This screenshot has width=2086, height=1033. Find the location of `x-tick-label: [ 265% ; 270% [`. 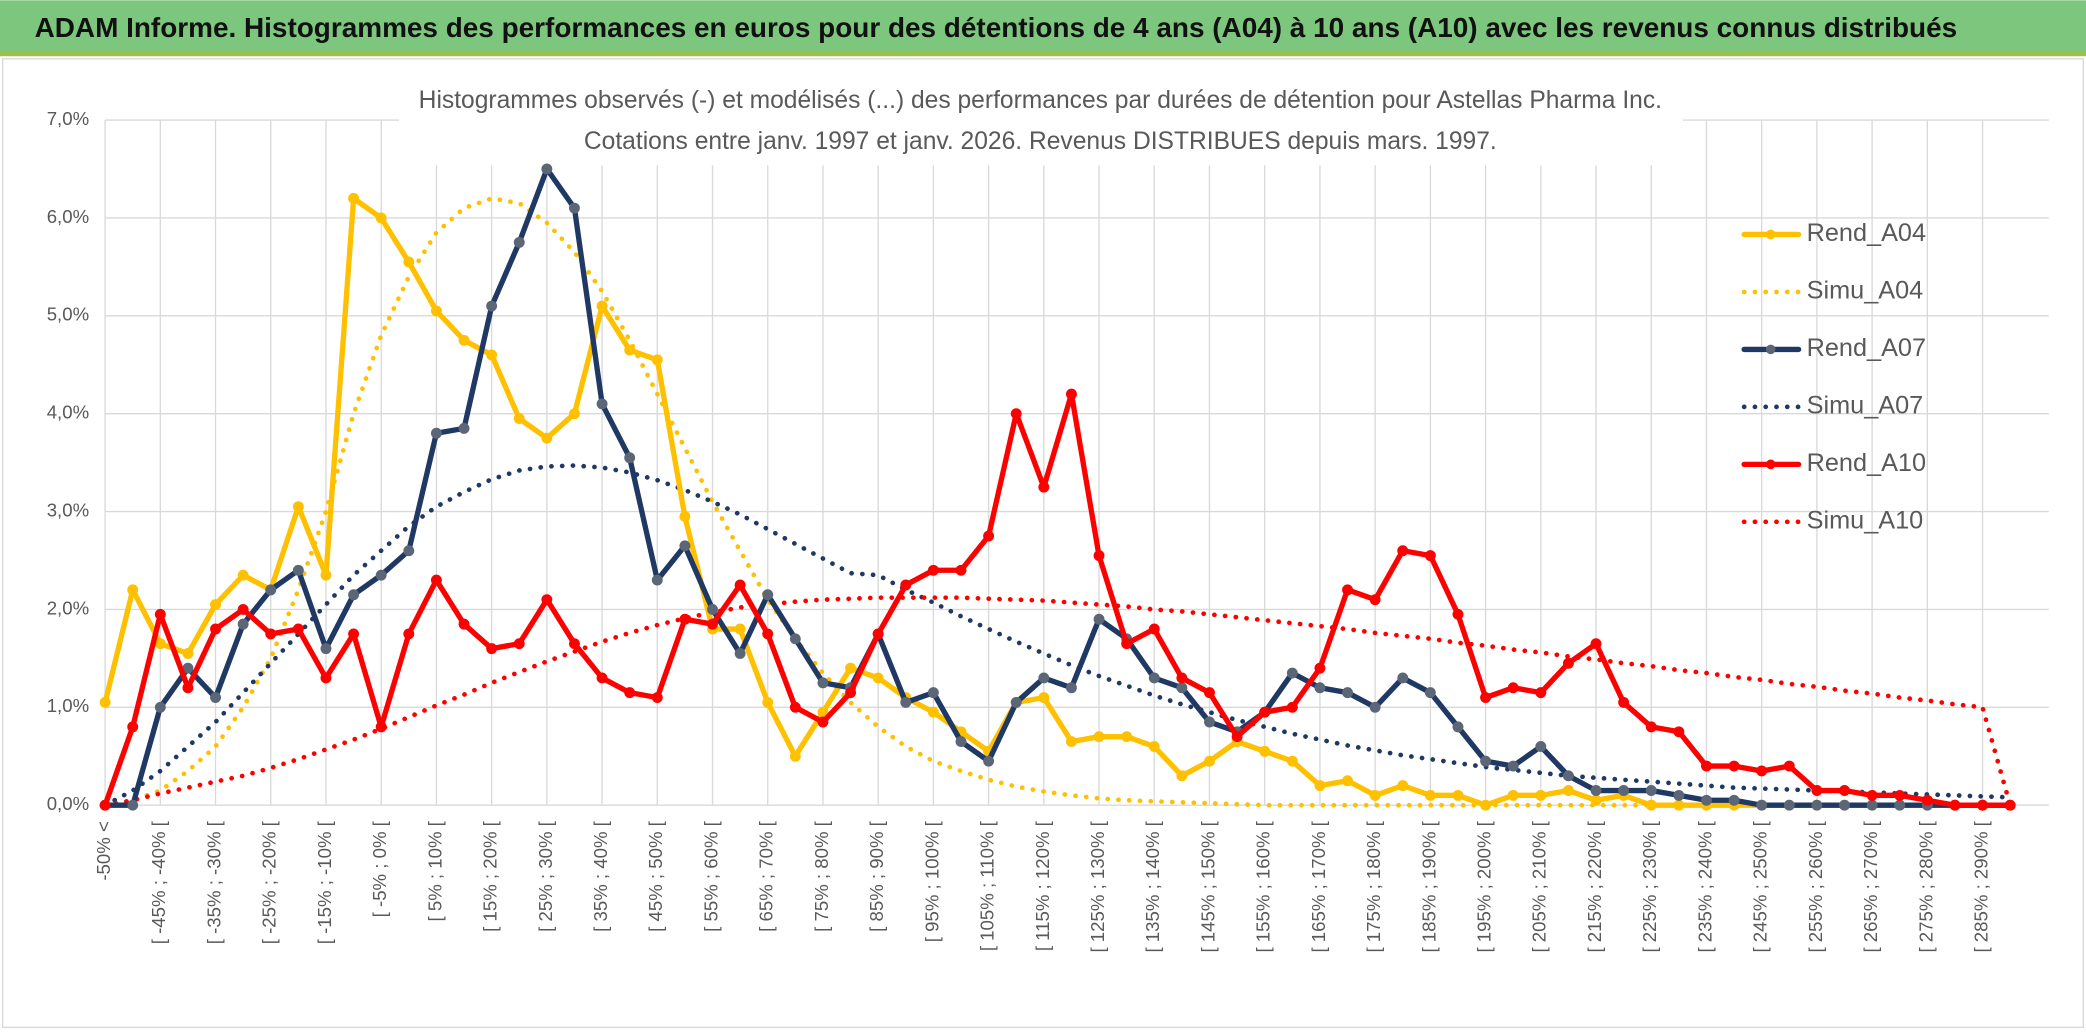

x-tick-label: [ 265% ; 270% [ is located at coordinates (1870, 886).